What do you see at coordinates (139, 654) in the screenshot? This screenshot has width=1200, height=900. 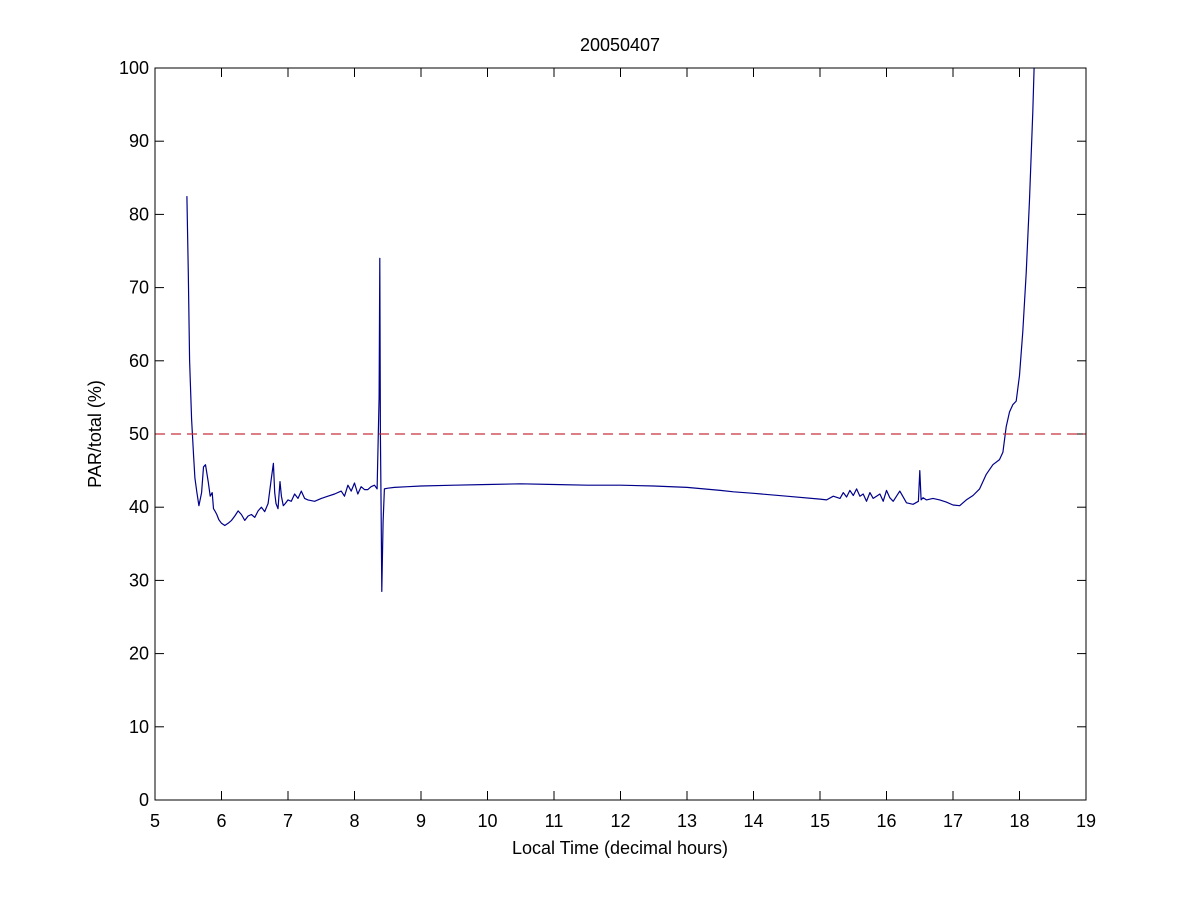 I see `y-tick-label-20: 20` at bounding box center [139, 654].